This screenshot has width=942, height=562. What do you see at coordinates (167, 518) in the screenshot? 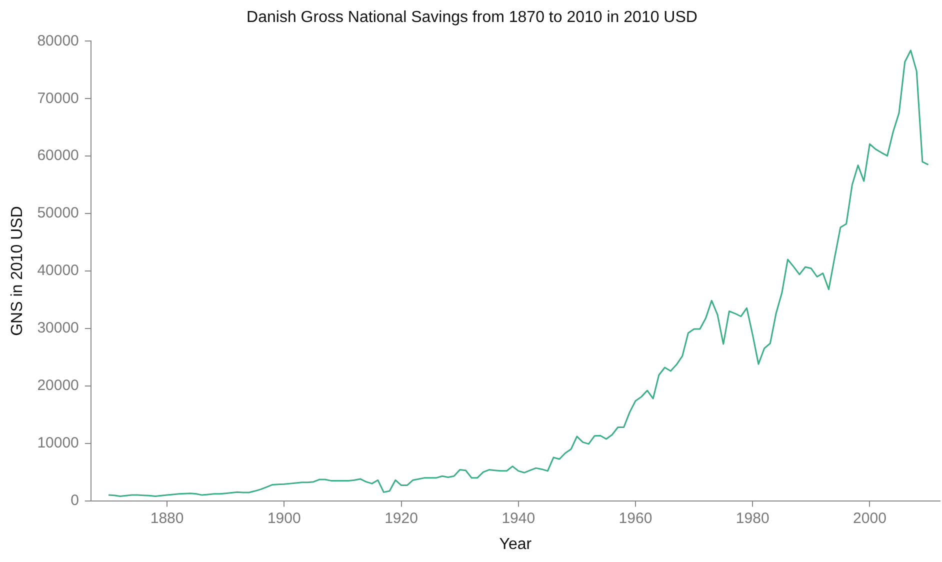
I see `x-tick-label: 1880` at bounding box center [167, 518].